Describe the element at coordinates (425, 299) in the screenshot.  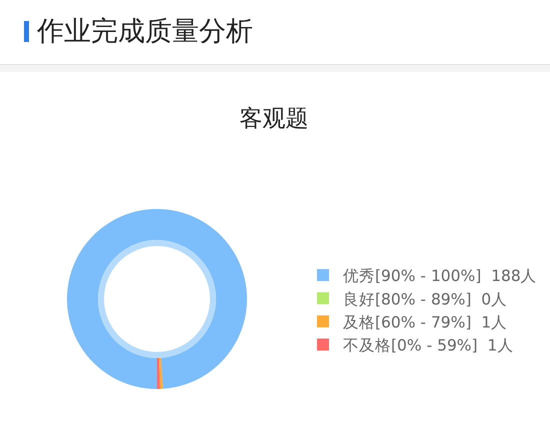
I see `legend-label: 良好[80% - 89%] 0人` at that location.